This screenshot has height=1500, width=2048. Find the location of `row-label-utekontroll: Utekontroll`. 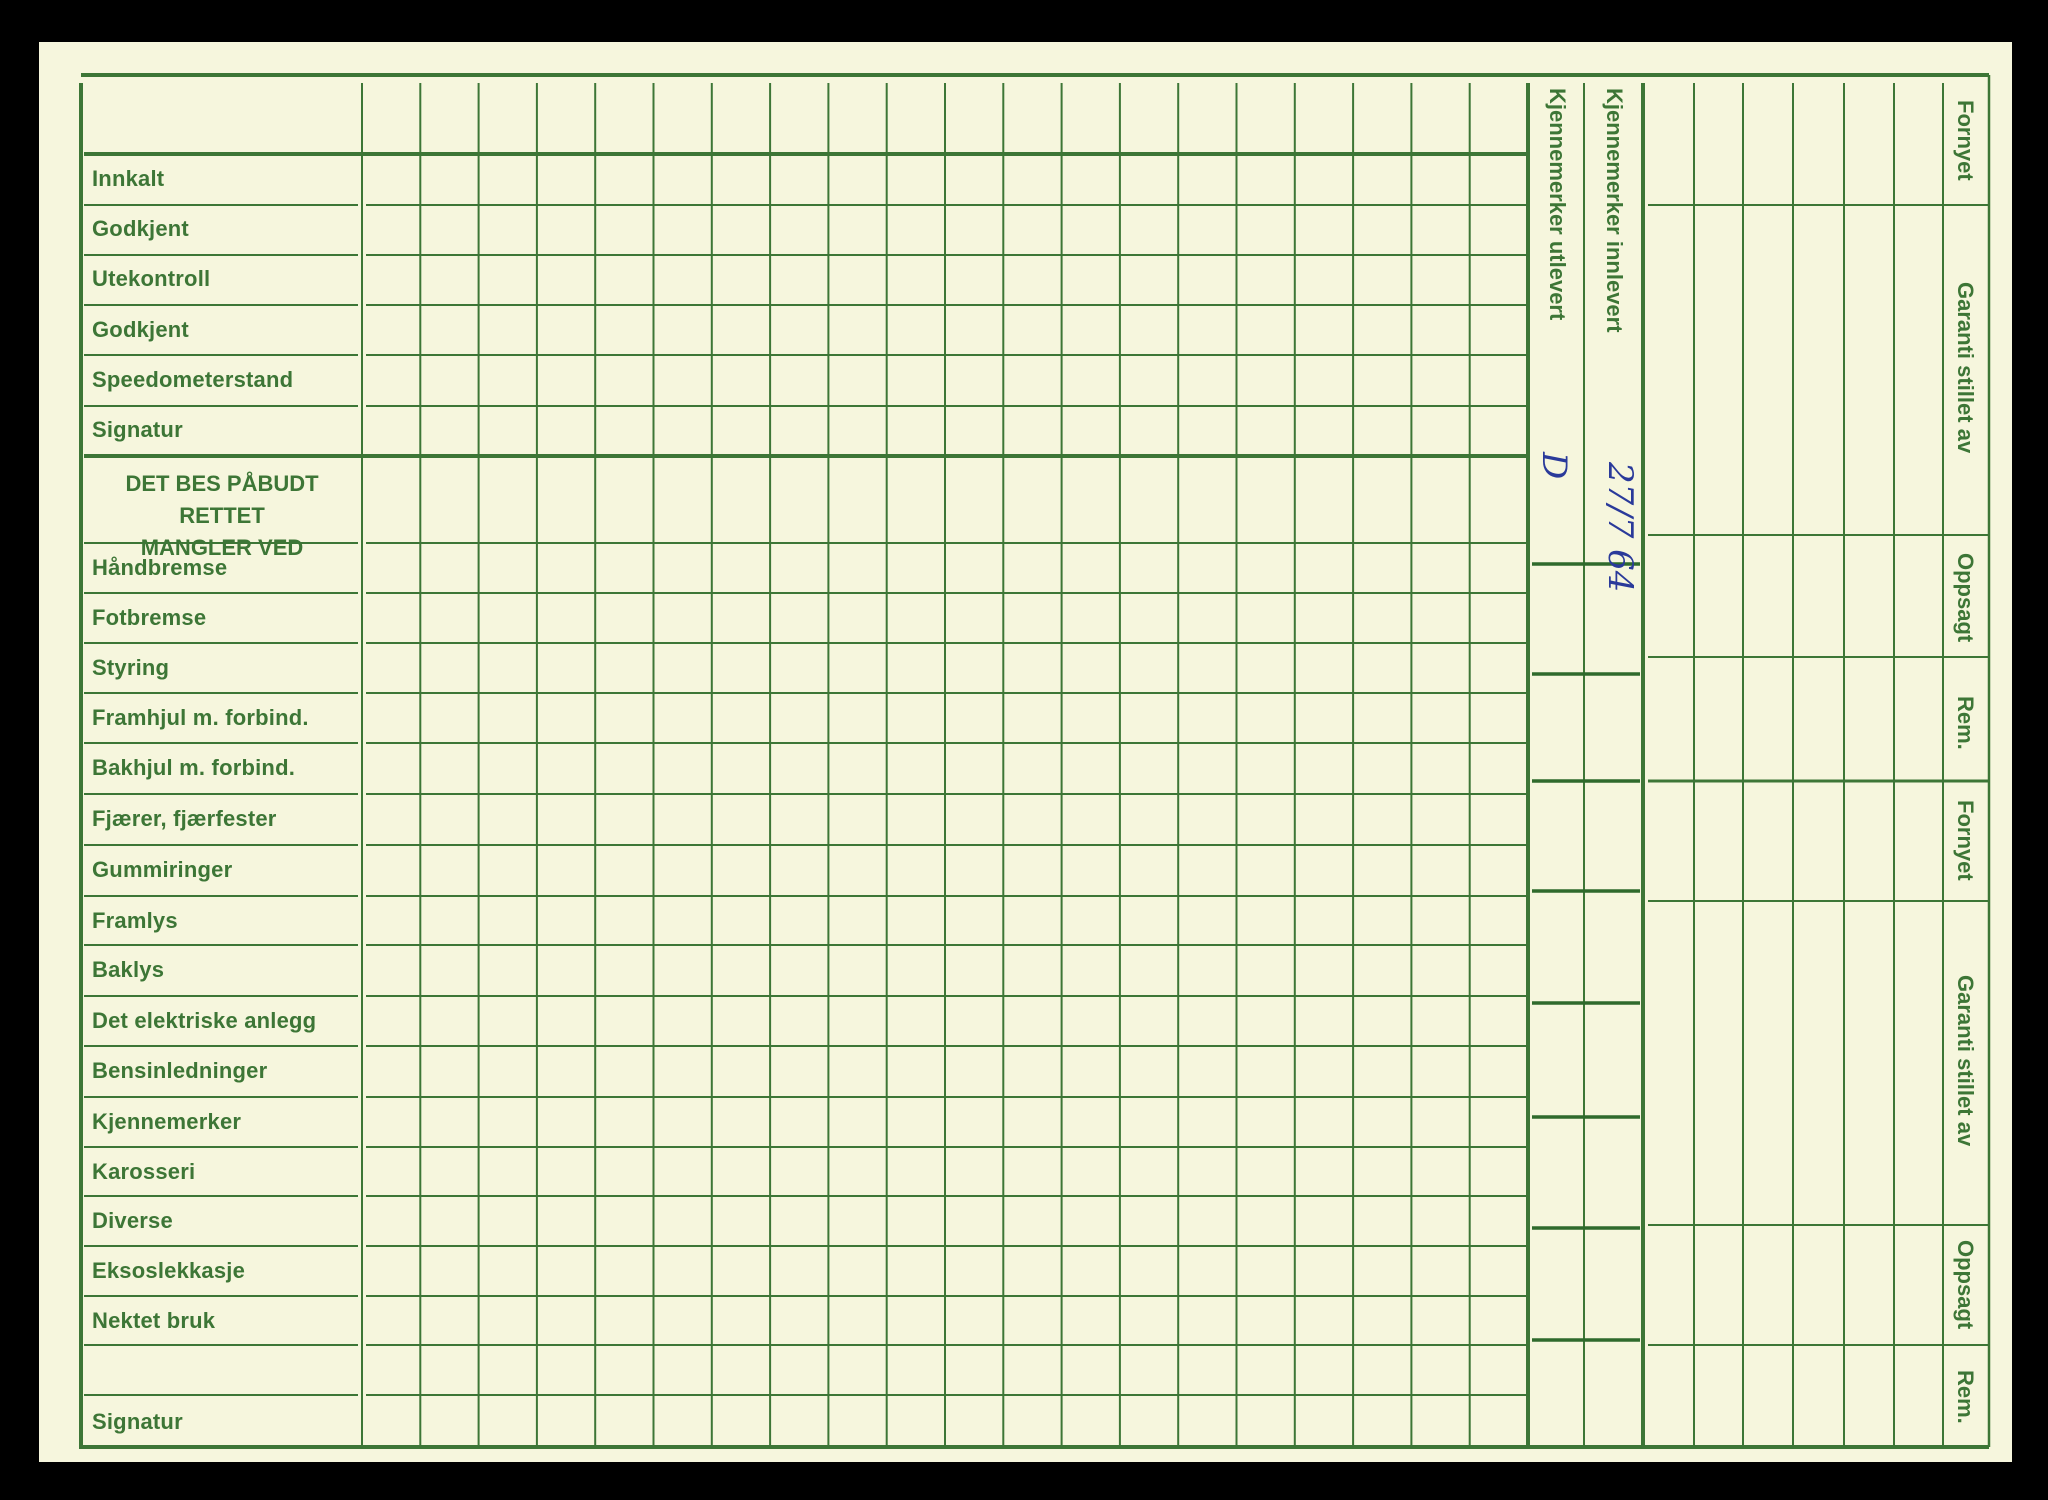

row-label-utekontroll: Utekontroll is located at coordinates (151, 278).